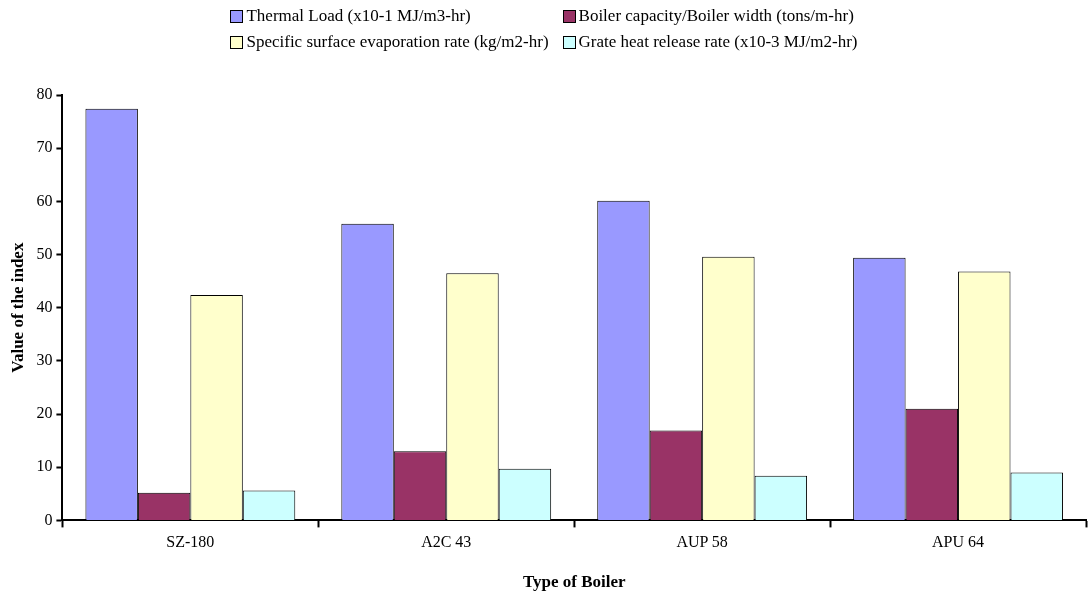 Image resolution: width=1088 pixels, height=601 pixels. What do you see at coordinates (44, 360) in the screenshot?
I see `y-tick-label: 30` at bounding box center [44, 360].